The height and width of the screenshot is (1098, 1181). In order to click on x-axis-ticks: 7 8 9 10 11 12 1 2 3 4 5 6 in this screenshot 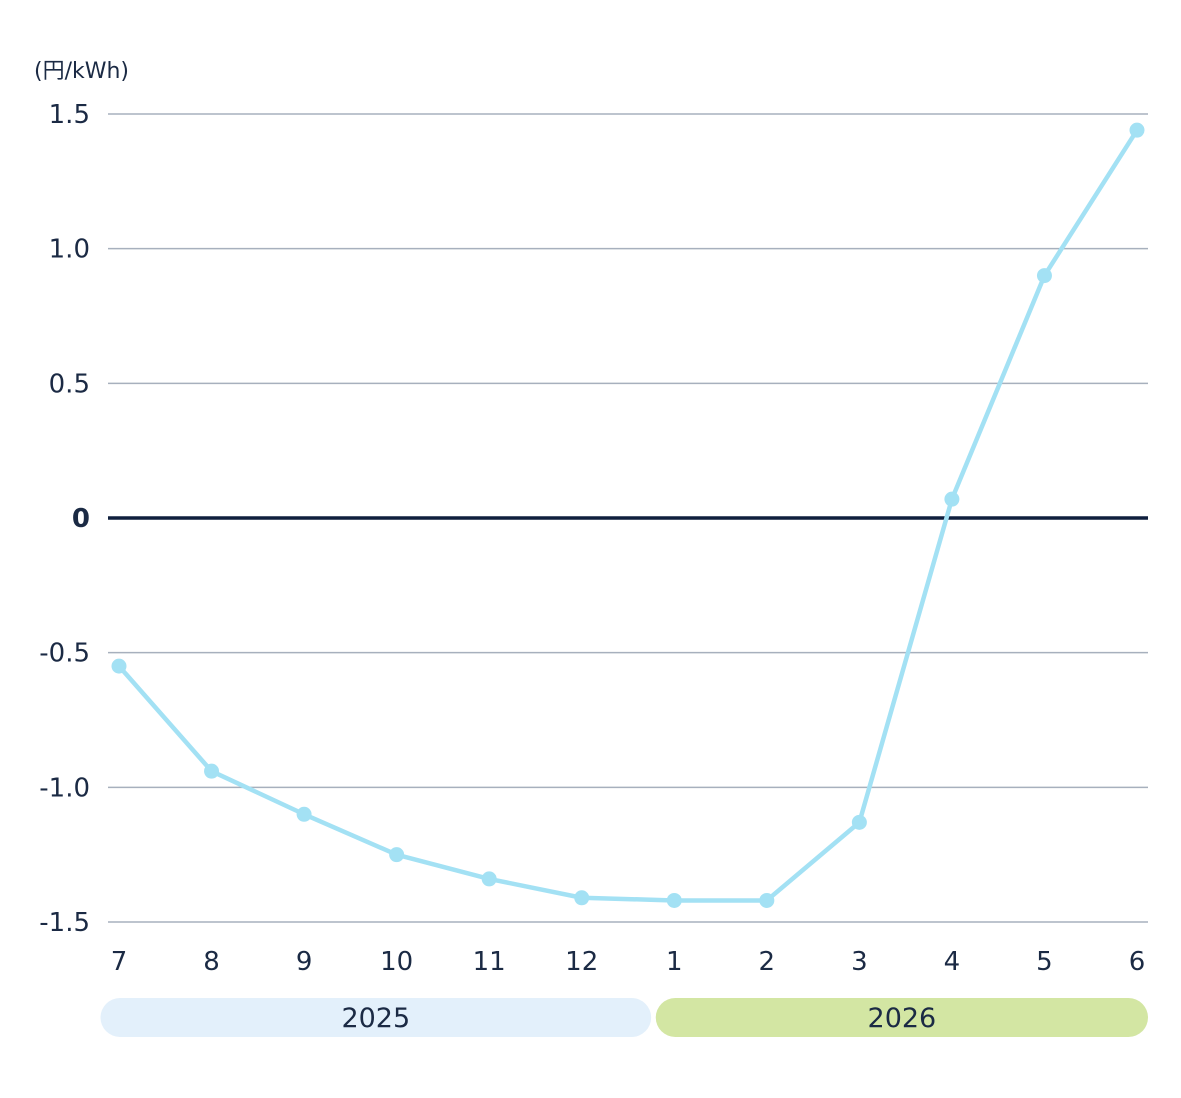, I will do `click(628, 962)`.